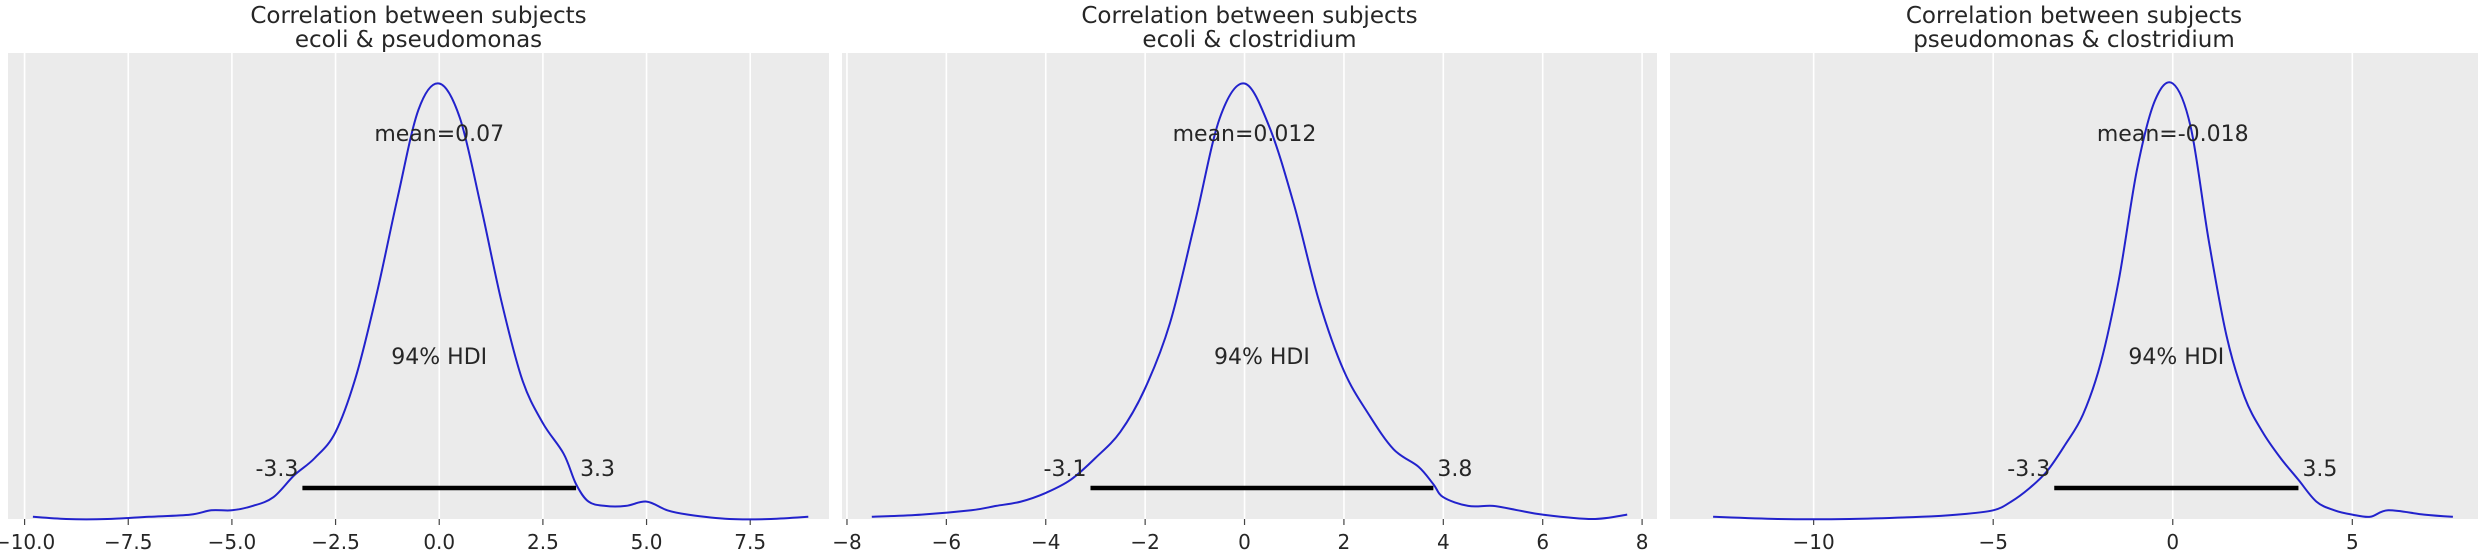 This screenshot has width=2484, height=552. Describe the element at coordinates (27, 541) in the screenshot. I see `x-tick-label: −10.0` at that location.